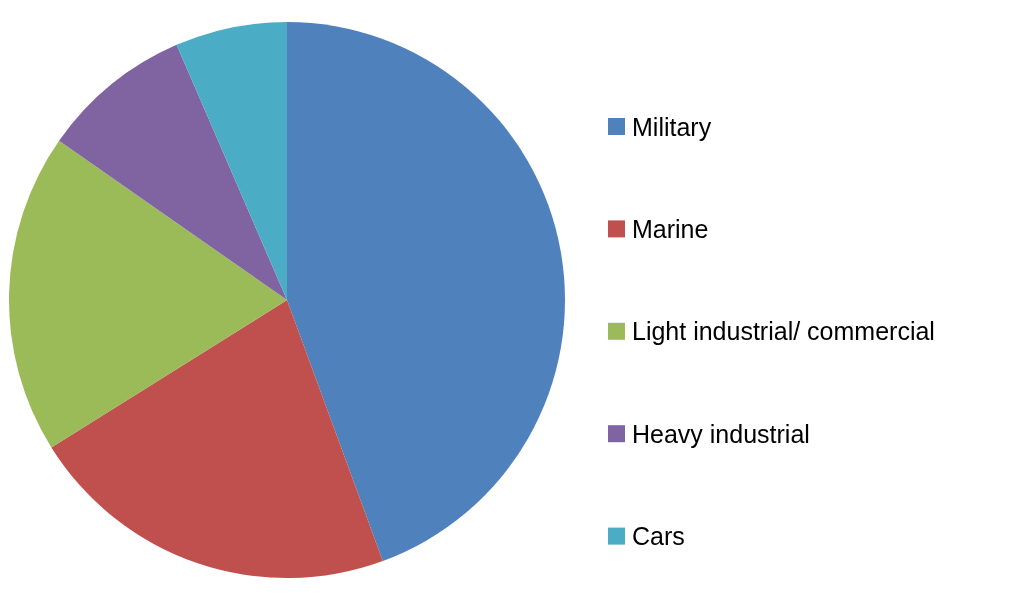  What do you see at coordinates (783, 331) in the screenshot?
I see `legend-label: Light industrial/ commercial` at bounding box center [783, 331].